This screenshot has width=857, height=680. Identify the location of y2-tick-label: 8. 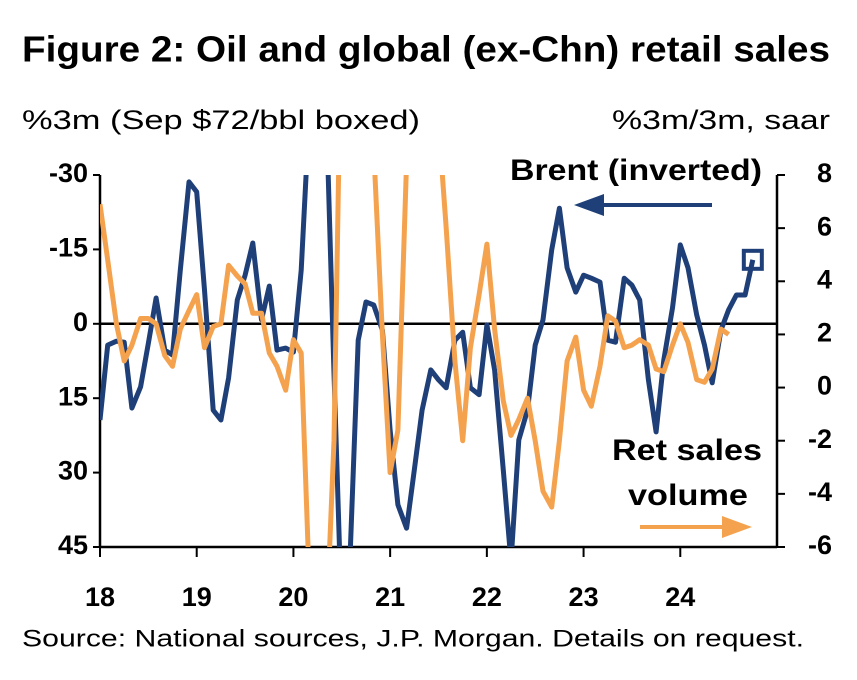
(824, 173).